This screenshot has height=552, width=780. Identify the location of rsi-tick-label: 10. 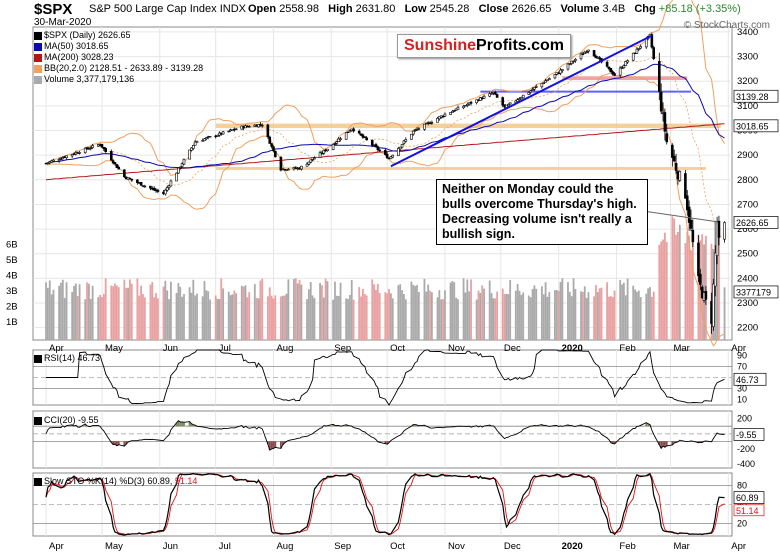
(742, 400).